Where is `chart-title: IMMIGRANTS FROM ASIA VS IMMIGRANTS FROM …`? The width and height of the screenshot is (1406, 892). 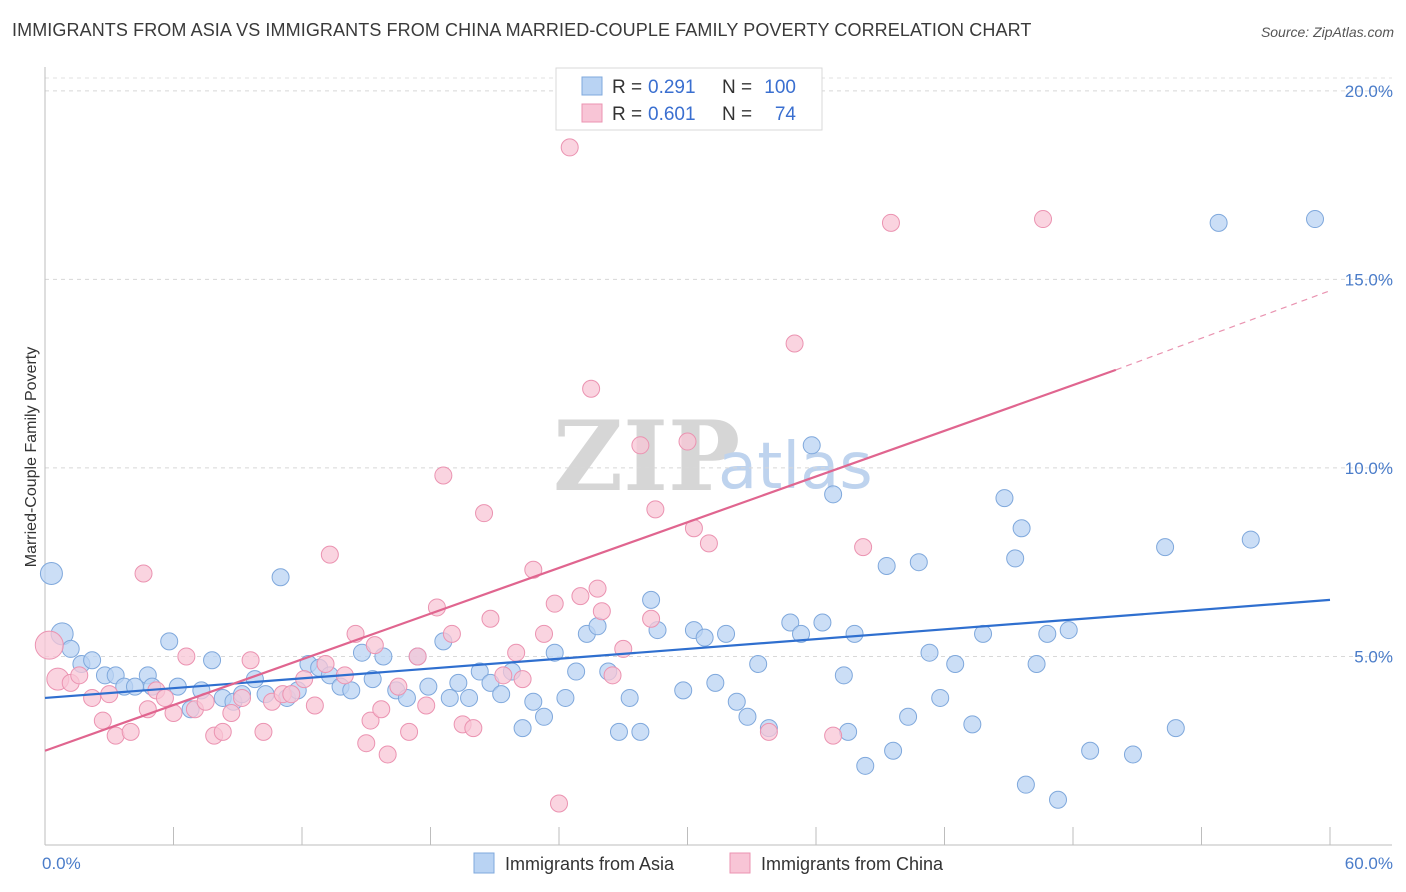 chart-title: IMMIGRANTS FROM ASIA VS IMMIGRANTS FROM … is located at coordinates (522, 30).